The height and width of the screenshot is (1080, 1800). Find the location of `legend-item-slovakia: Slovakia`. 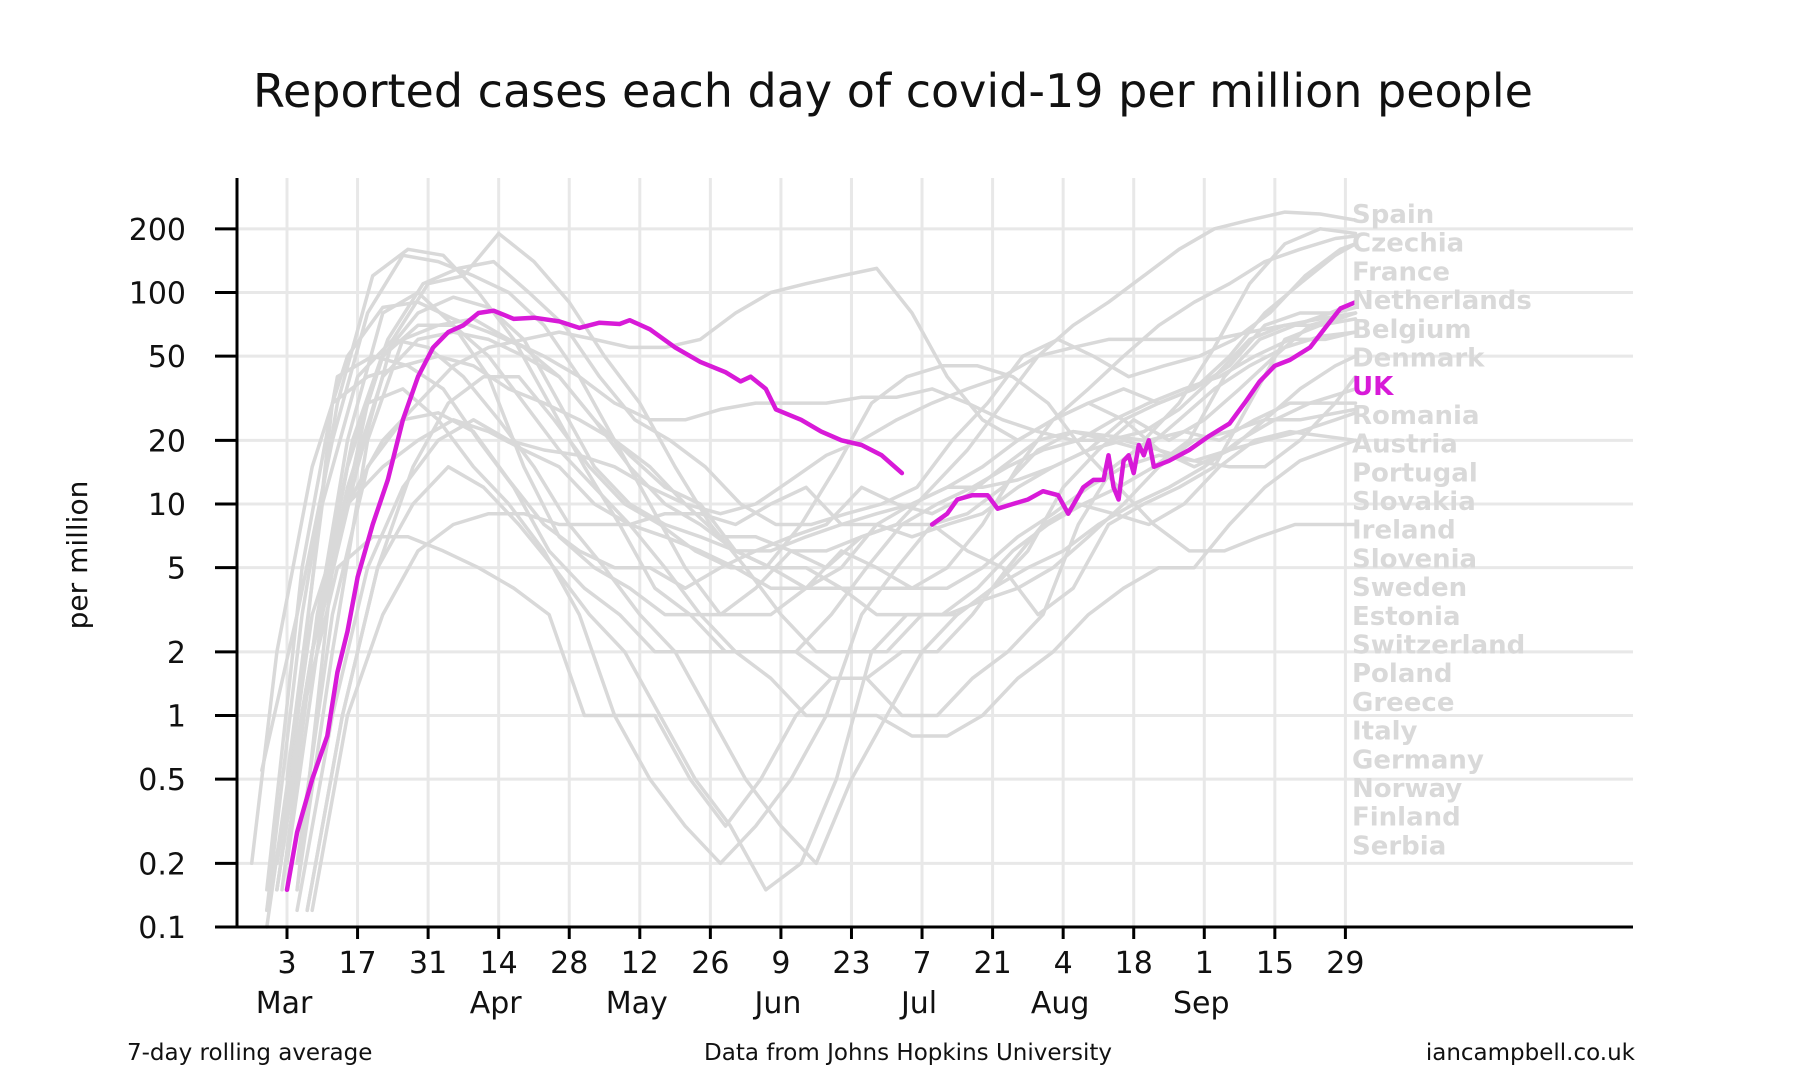

legend-item-slovakia: Slovakia is located at coordinates (1414, 502).